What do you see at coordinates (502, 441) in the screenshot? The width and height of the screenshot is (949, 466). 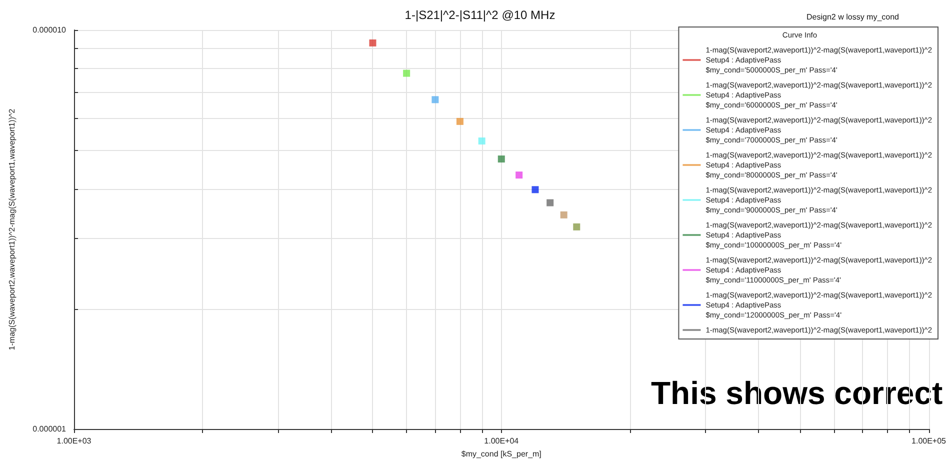 I see `x-tick-label: 1.00E+04` at bounding box center [502, 441].